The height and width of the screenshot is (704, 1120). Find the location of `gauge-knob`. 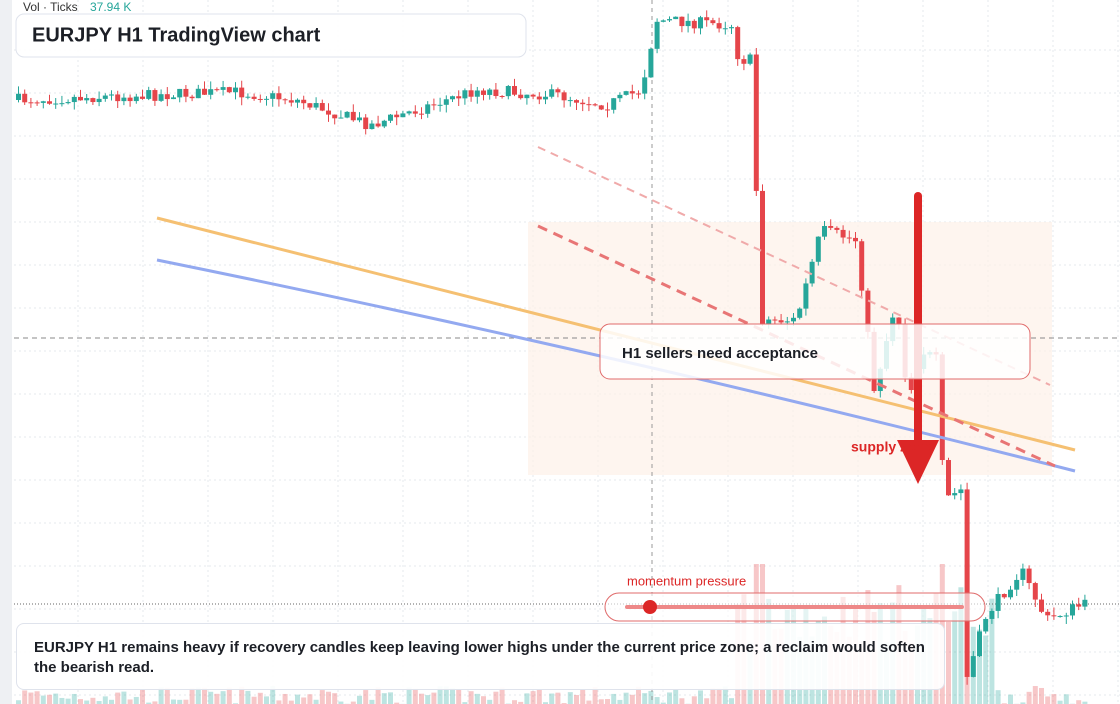

gauge-knob is located at coordinates (650, 607).